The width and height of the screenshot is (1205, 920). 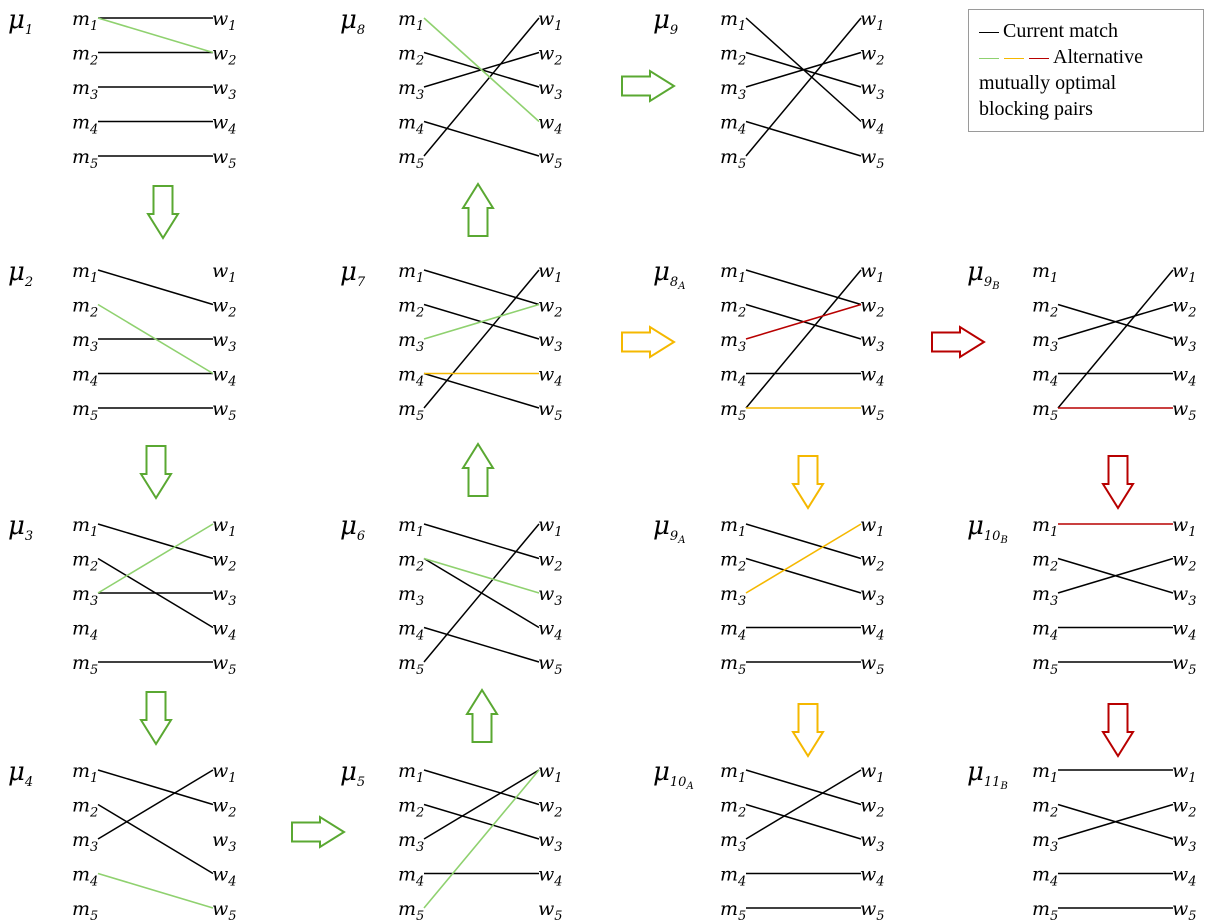 What do you see at coordinates (1082, 594) in the screenshot?
I see `panel-p10B: μ10B m1 w1 m2 w2 m3 w3 m4 w4 m5 w5` at bounding box center [1082, 594].